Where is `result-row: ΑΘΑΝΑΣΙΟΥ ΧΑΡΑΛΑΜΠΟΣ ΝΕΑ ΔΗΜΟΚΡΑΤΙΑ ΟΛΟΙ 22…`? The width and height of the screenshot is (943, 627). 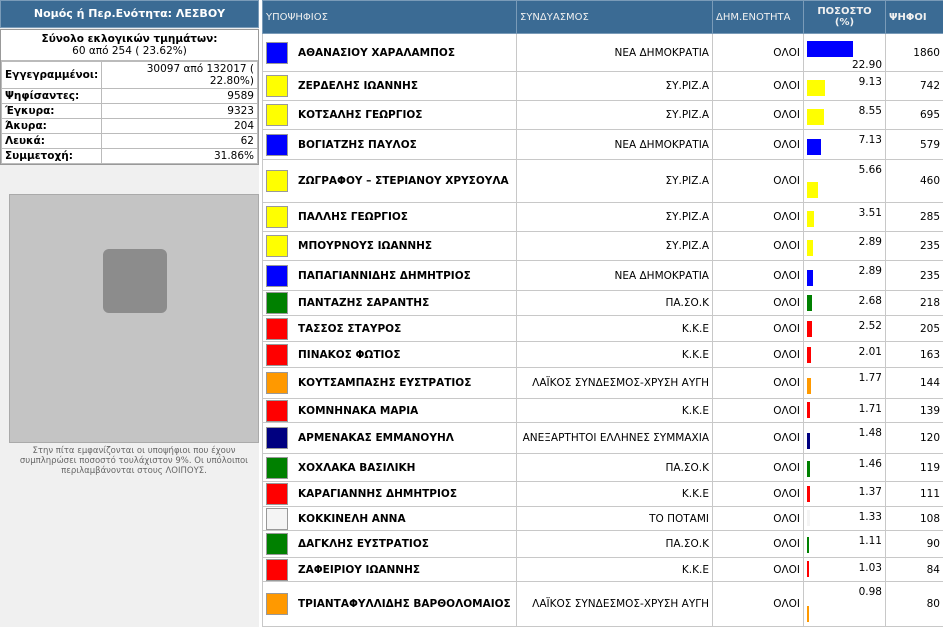
result-row: ΑΘΑΝΑΣΙΟΥ ΧΑΡΑΛΑΜΠΟΣ ΝΕΑ ΔΗΜΟΚΡΑΤΙΑ ΟΛΟΙ 22… is located at coordinates (602, 52).